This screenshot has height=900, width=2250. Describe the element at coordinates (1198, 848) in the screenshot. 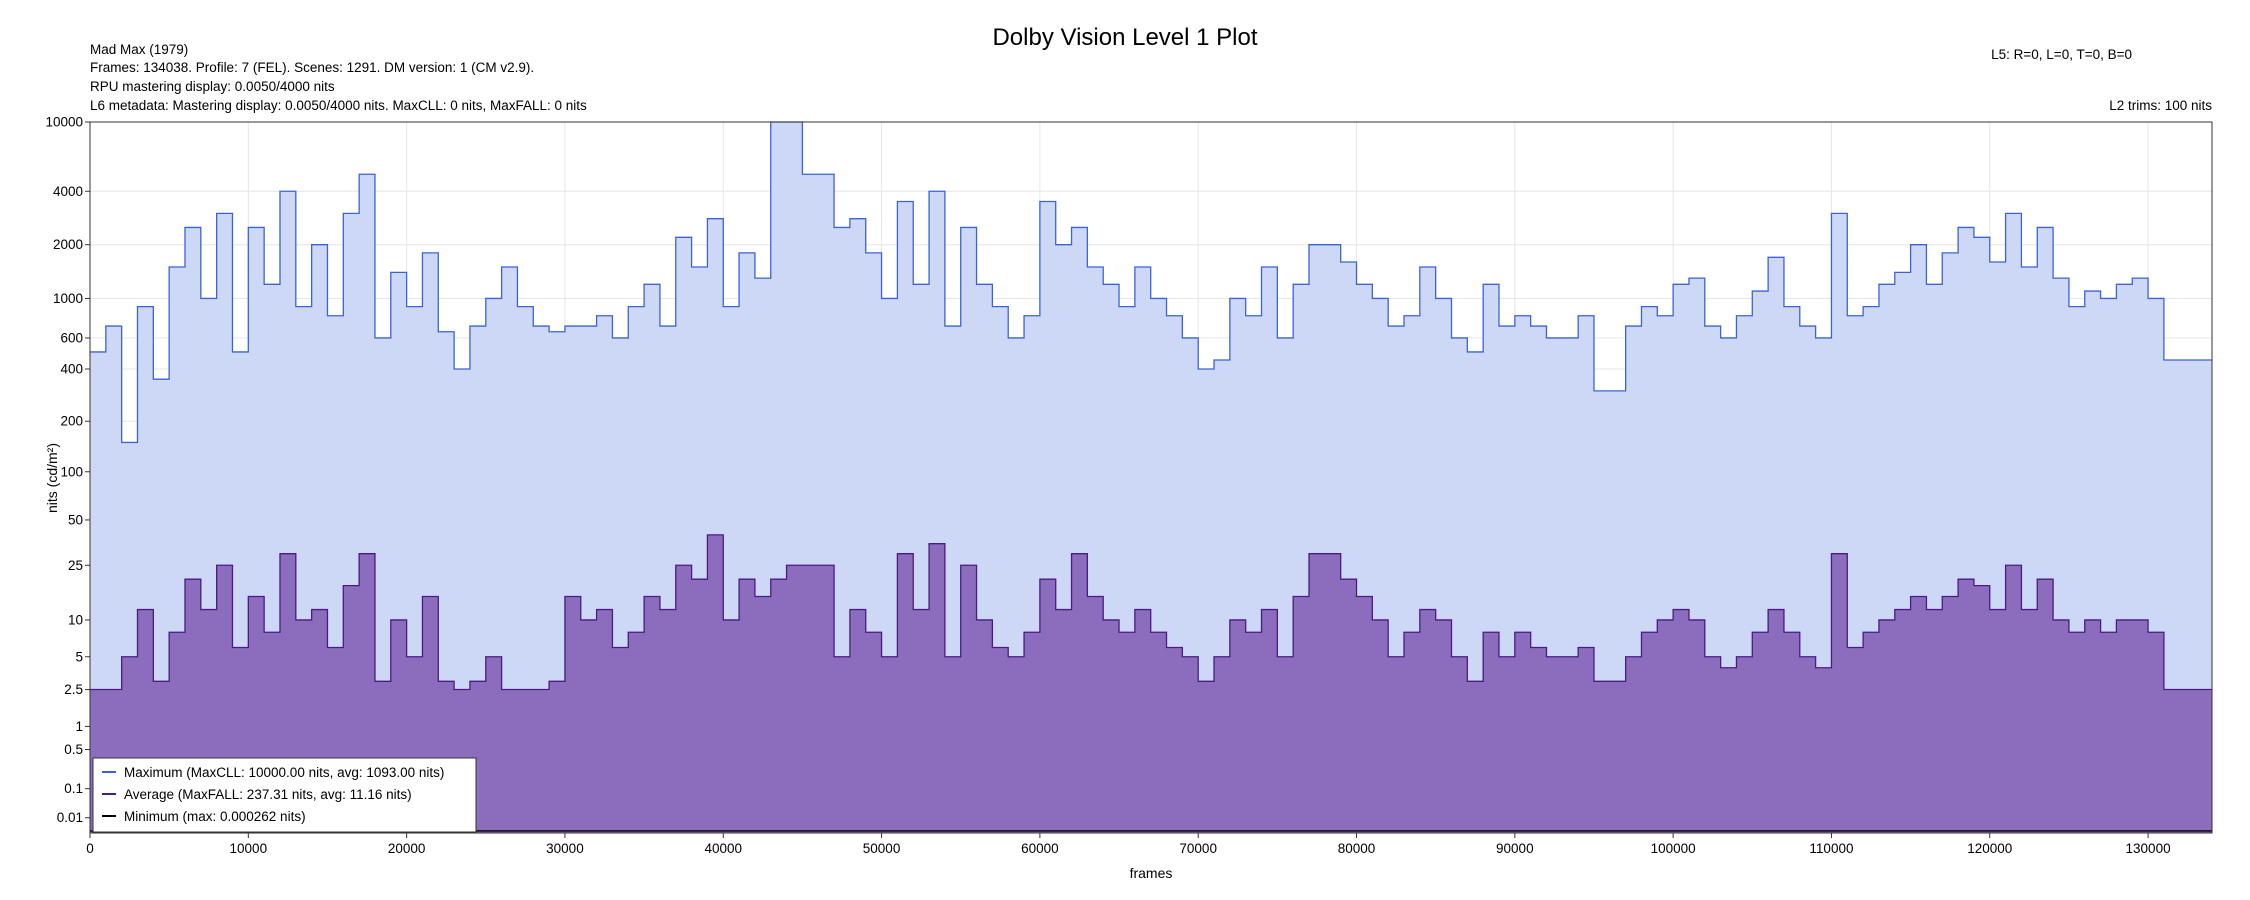

I see `x-tick-label: 70000` at that location.